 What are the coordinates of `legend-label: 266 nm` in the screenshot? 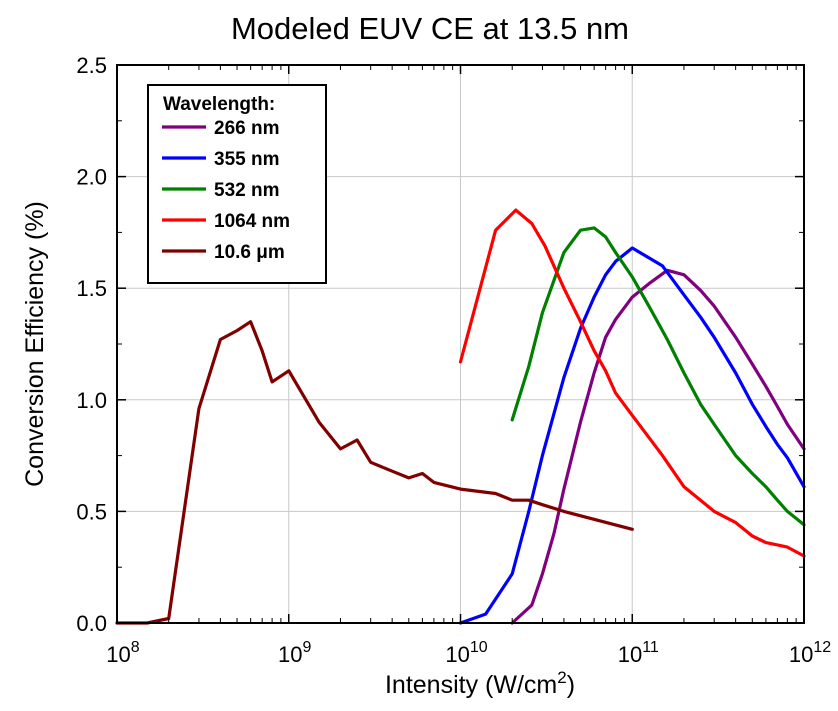 It's located at (246, 128).